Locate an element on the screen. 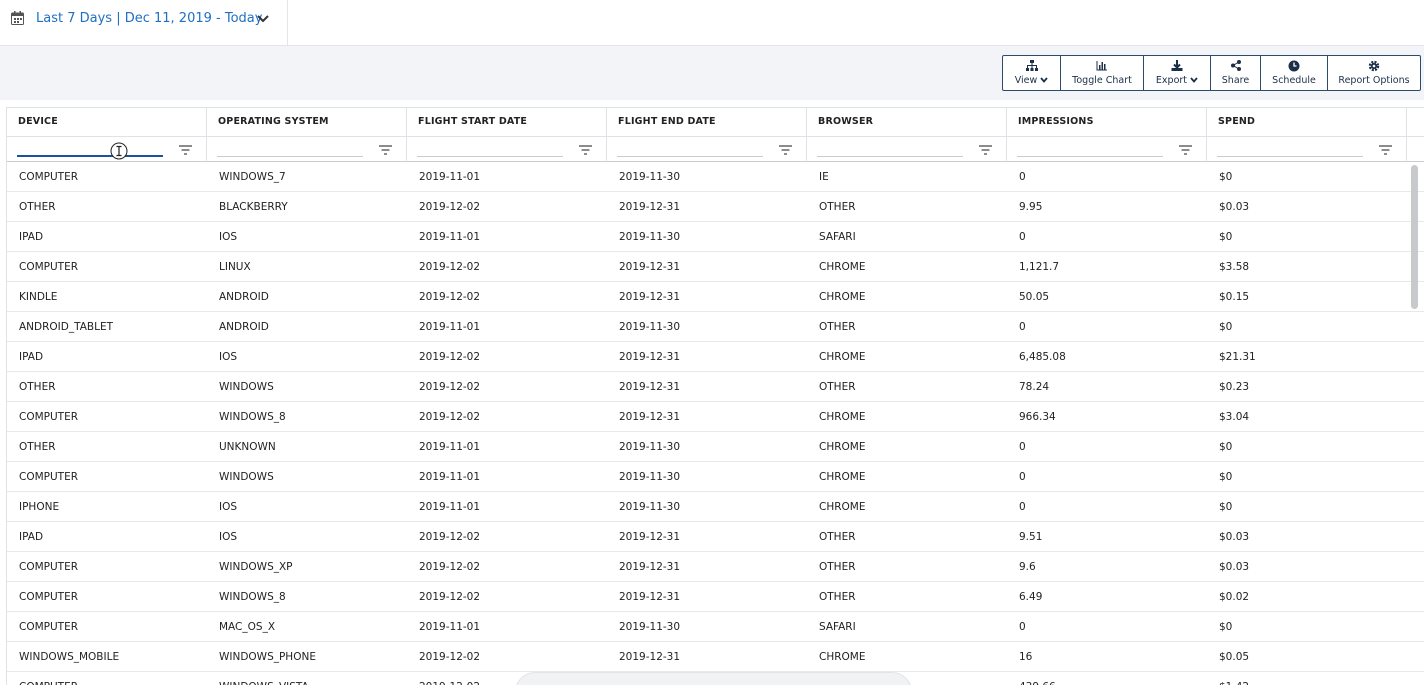  table-cell: 966.34 is located at coordinates (1037, 417).